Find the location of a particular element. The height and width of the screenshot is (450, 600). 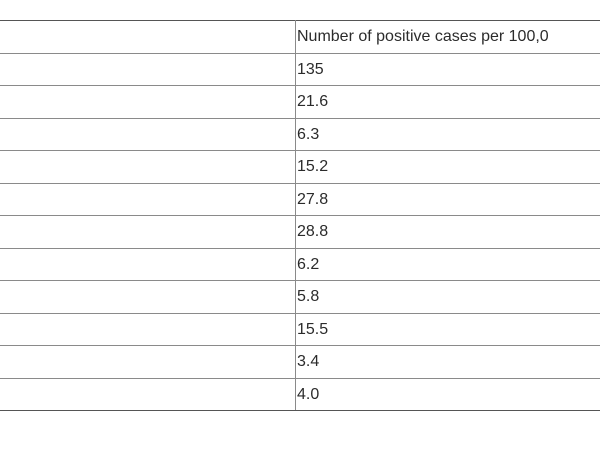

column-border is located at coordinates (295, 215).